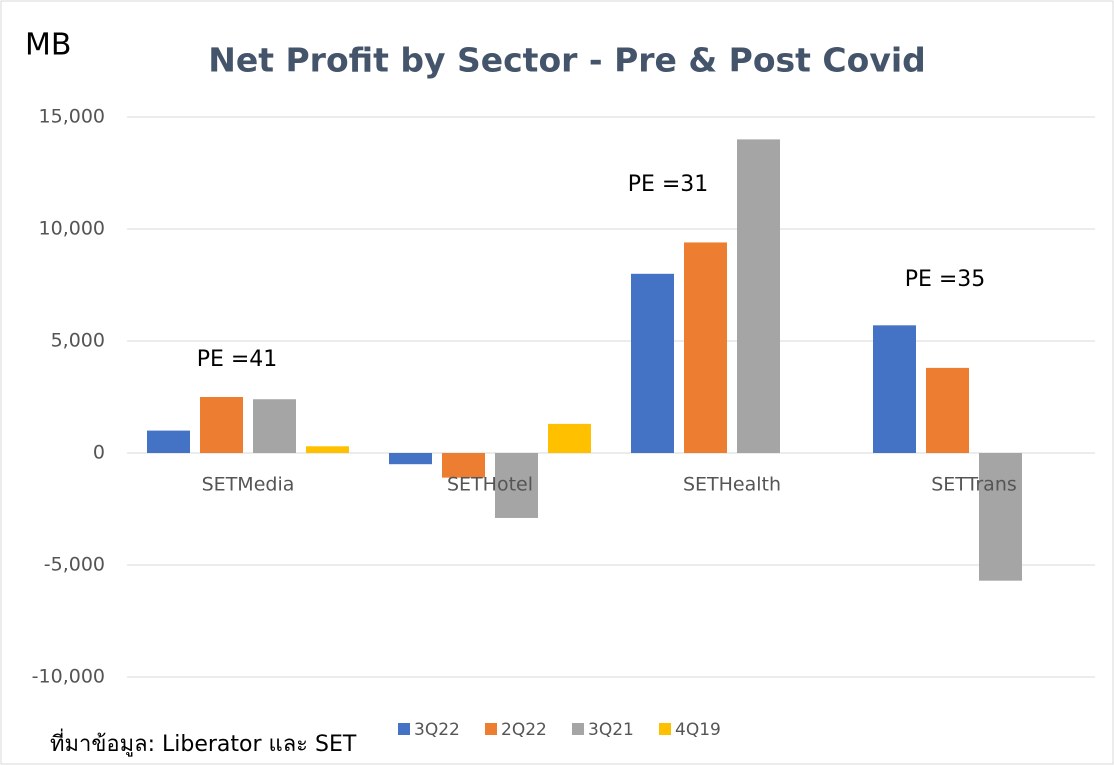 This screenshot has height=765, width=1114. What do you see at coordinates (611, 730) in the screenshot?
I see `legend-label: 3Q21` at bounding box center [611, 730].